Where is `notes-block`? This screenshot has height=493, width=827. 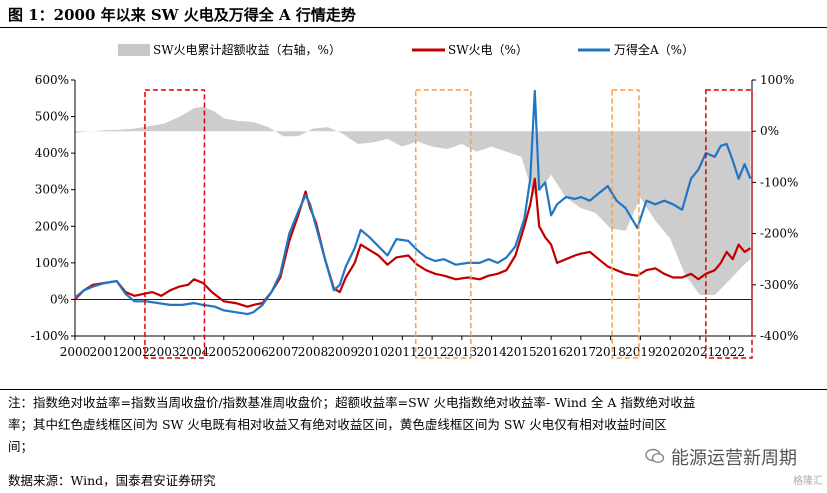 notes-block is located at coordinates (413, 389).